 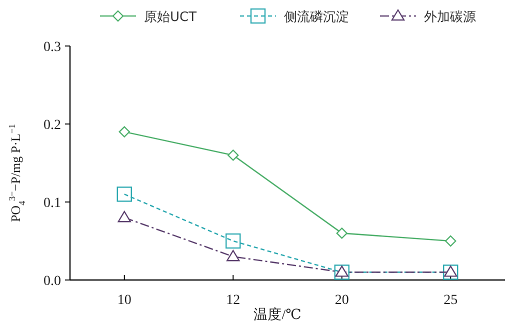 I want to click on y-tick-label: 0.1, so click(x=52, y=203).